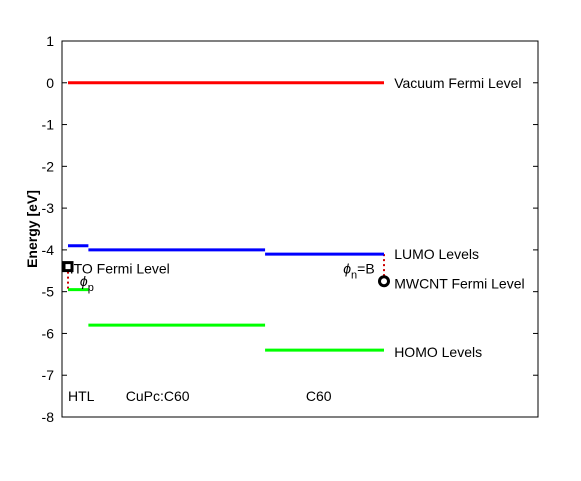  What do you see at coordinates (457, 83) in the screenshot?
I see `annotation-label: Vacuum Fermi Level` at bounding box center [457, 83].